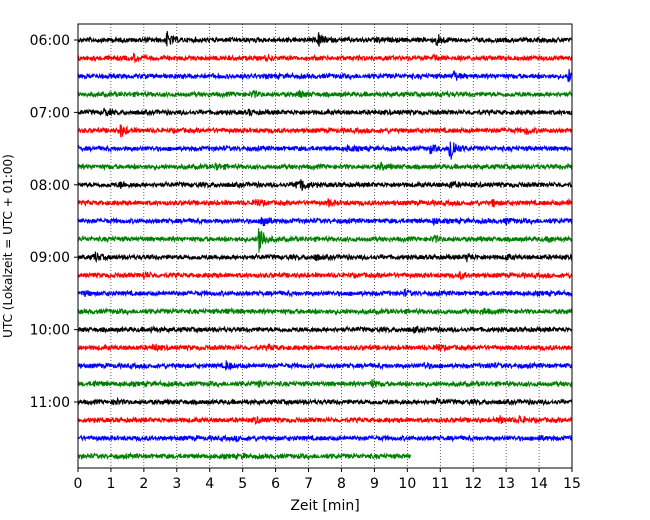 This screenshot has height=520, width=650. I want to click on x-tick-label: 7, so click(308, 484).